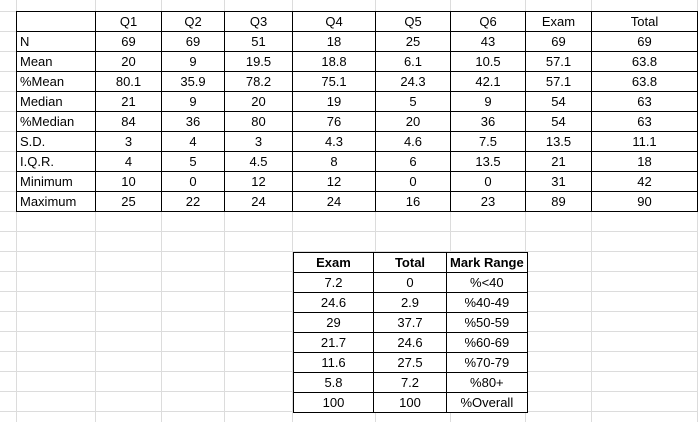 The image size is (698, 422). I want to click on stats-cell: 22, so click(193, 201).